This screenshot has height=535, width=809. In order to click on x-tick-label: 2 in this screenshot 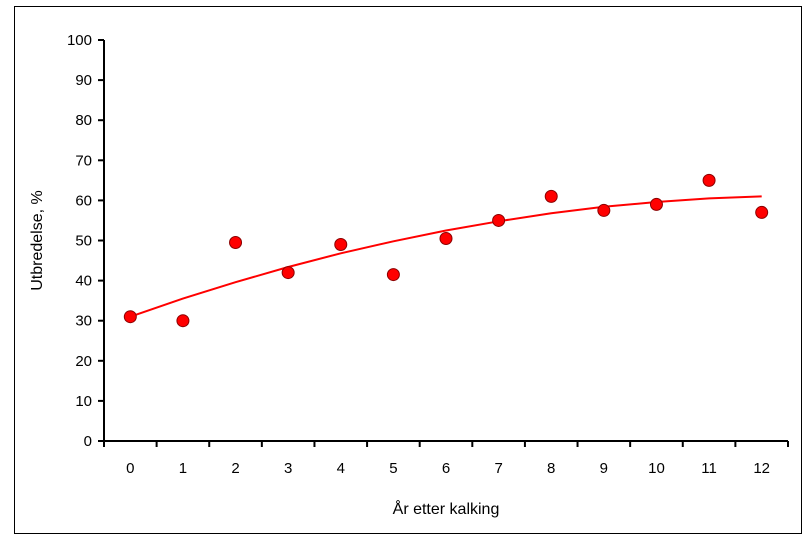, I will do `click(235, 468)`.